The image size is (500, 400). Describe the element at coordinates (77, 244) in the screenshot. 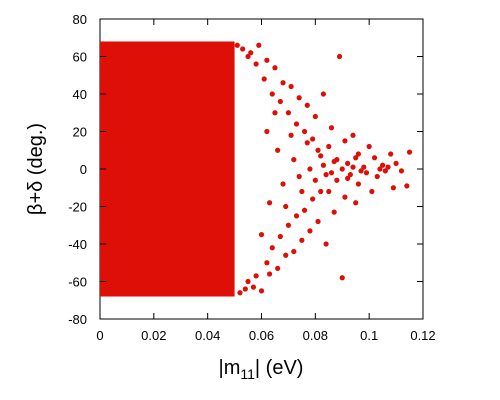

I see `y-tick-label: -40` at that location.